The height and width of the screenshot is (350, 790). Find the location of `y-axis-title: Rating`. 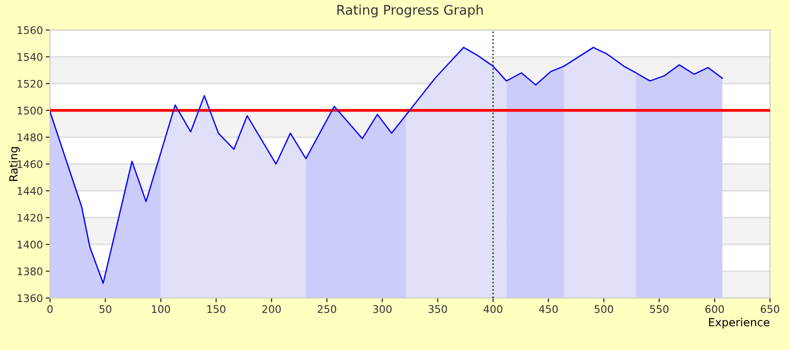

y-axis-title: Rating is located at coordinates (14, 164).